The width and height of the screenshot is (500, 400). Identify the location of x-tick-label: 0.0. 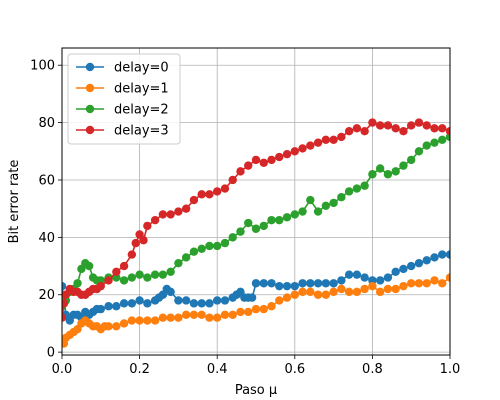
(62, 369).